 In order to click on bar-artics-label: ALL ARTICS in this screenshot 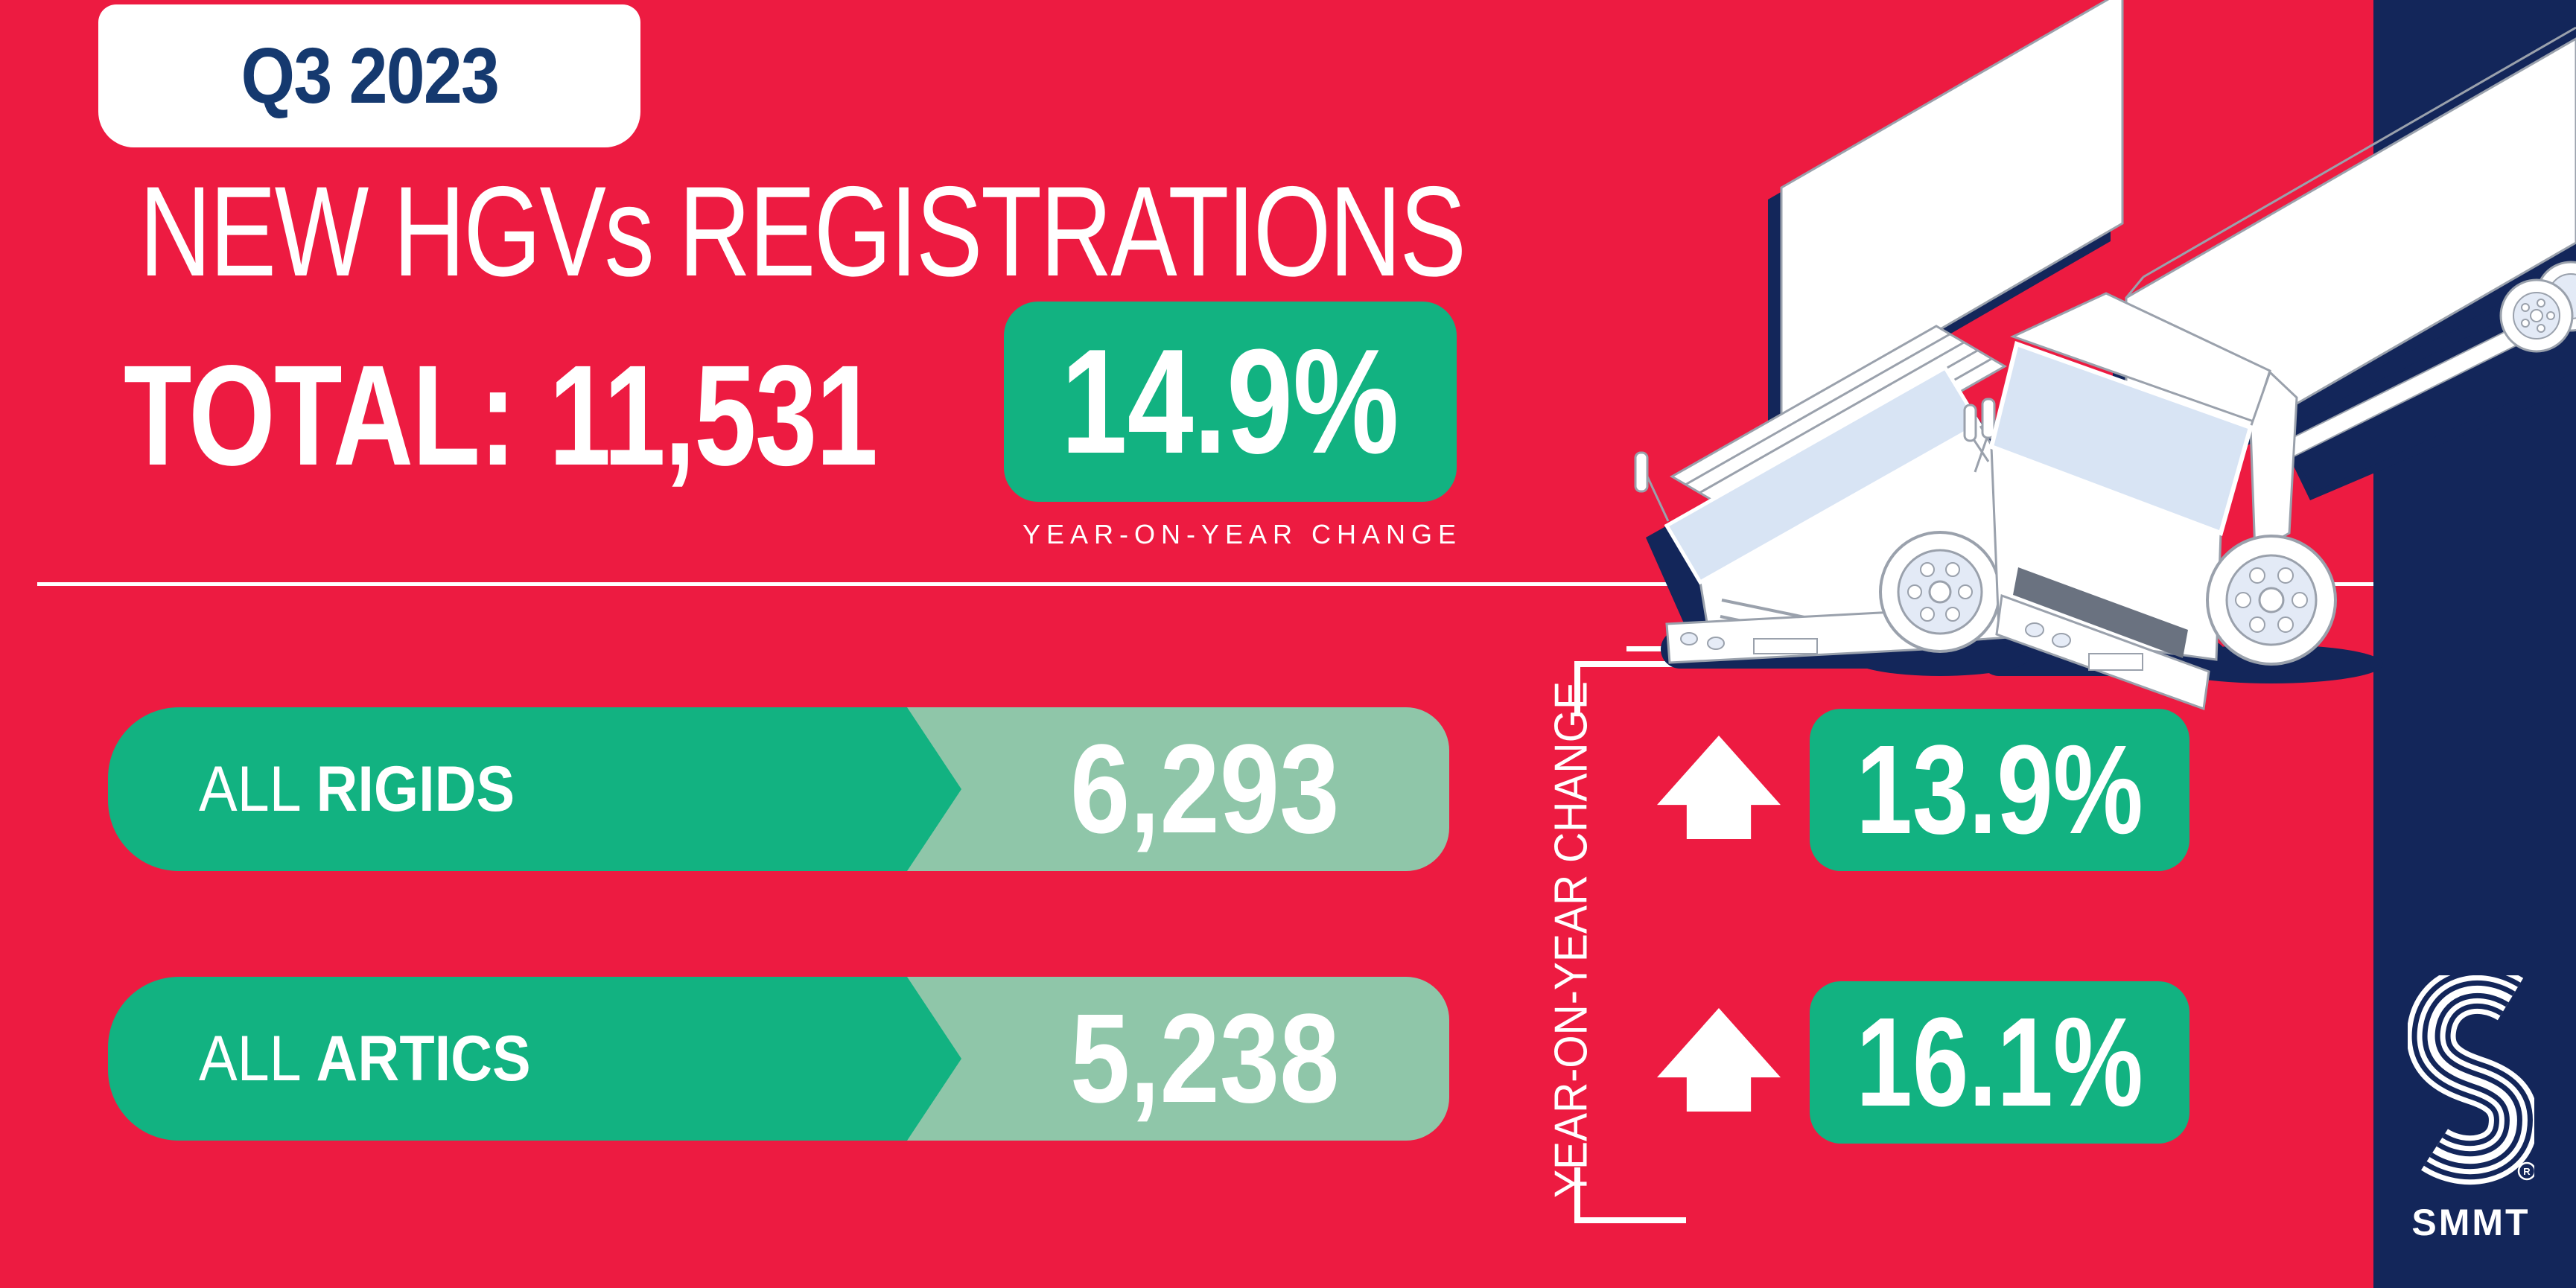, I will do `click(383, 1059)`.